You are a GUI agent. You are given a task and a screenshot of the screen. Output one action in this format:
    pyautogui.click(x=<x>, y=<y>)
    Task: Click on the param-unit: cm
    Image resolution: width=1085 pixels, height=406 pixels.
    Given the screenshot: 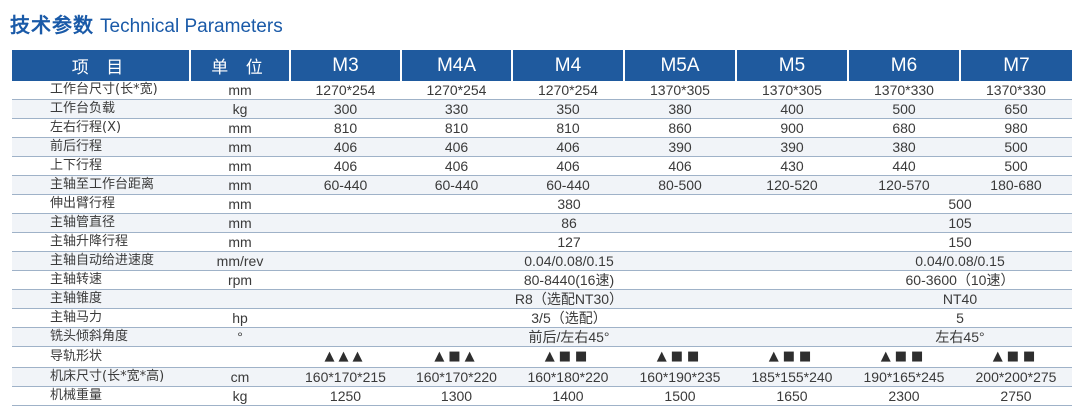 What is the action you would take?
    pyautogui.click(x=240, y=377)
    